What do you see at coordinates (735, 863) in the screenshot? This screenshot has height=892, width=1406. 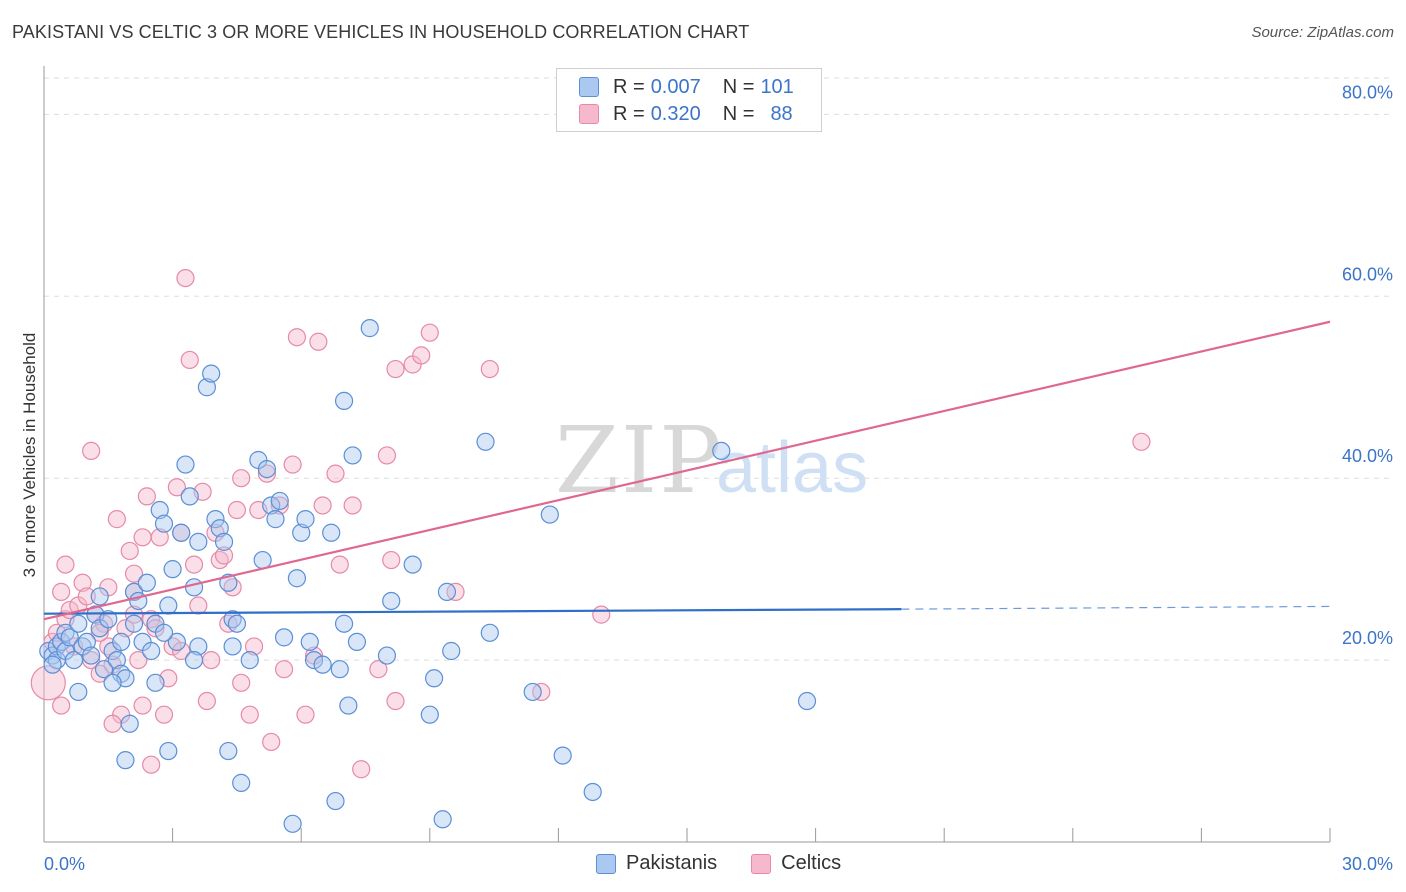 I see `bottom-legend: Pakistanis Celtics` at bounding box center [735, 863].